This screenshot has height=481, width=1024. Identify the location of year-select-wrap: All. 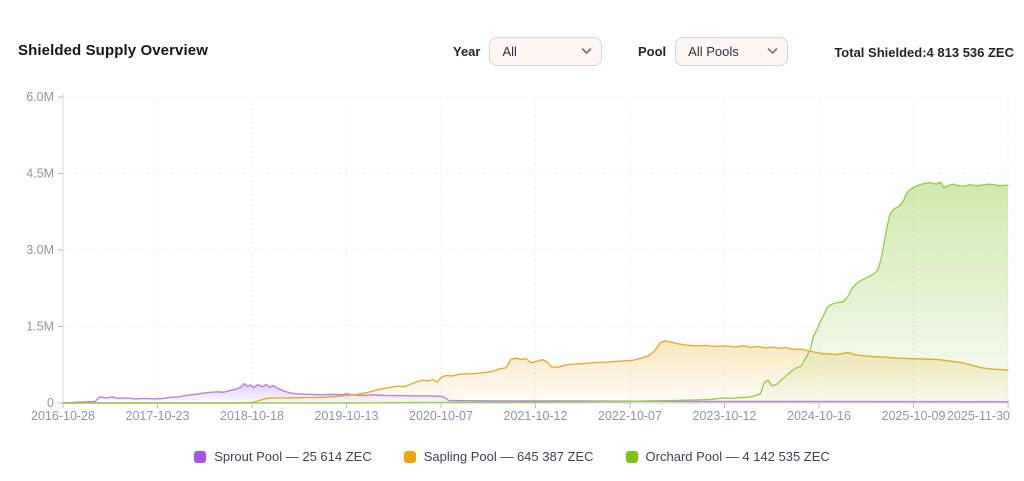
(546, 51).